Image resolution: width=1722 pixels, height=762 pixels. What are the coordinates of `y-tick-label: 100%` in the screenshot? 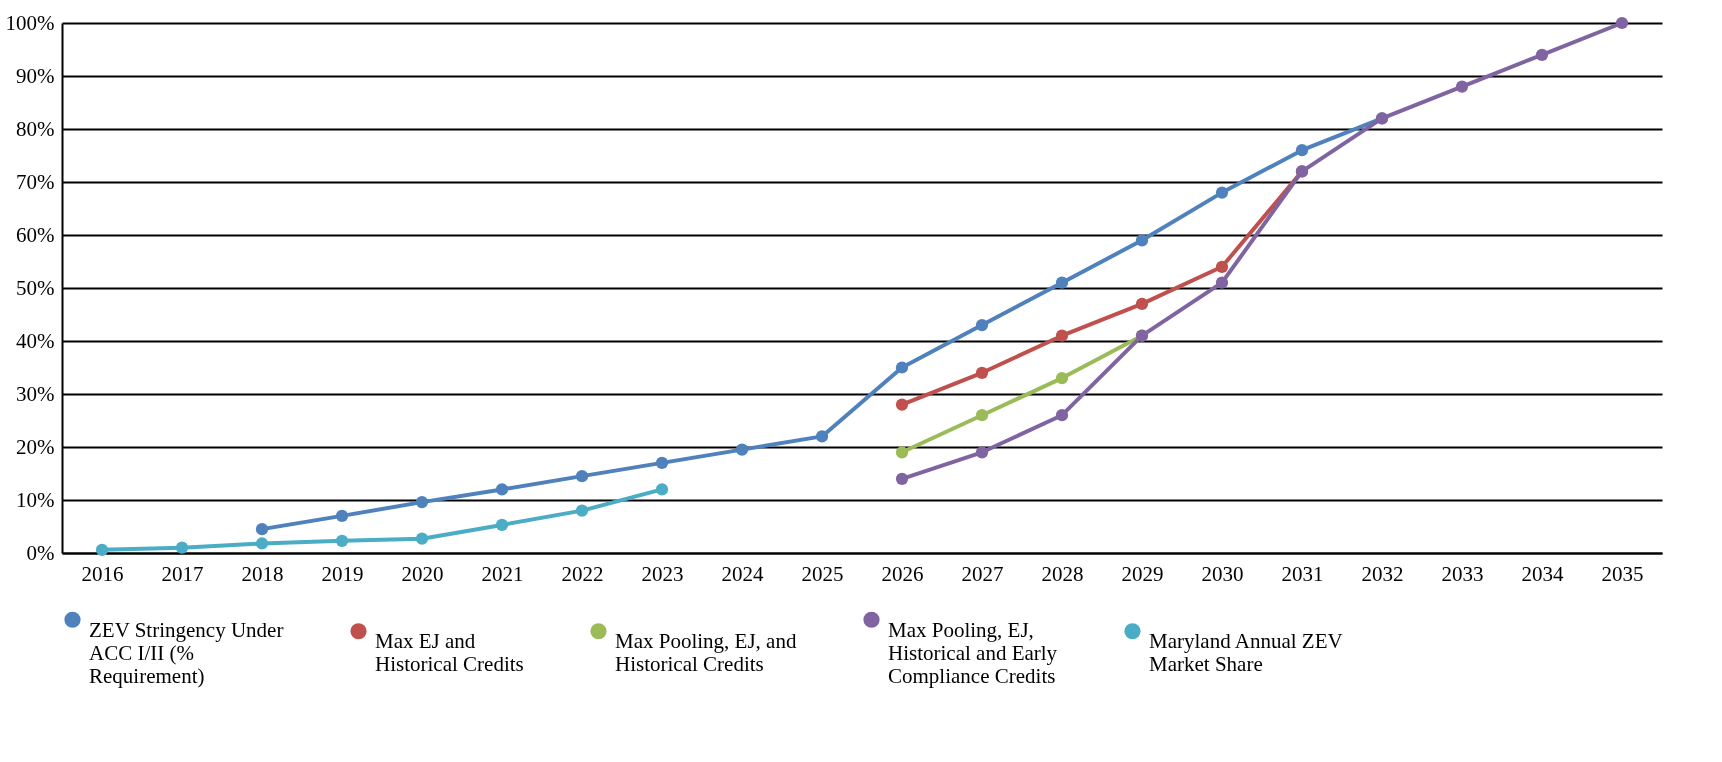 It's located at (30, 22).